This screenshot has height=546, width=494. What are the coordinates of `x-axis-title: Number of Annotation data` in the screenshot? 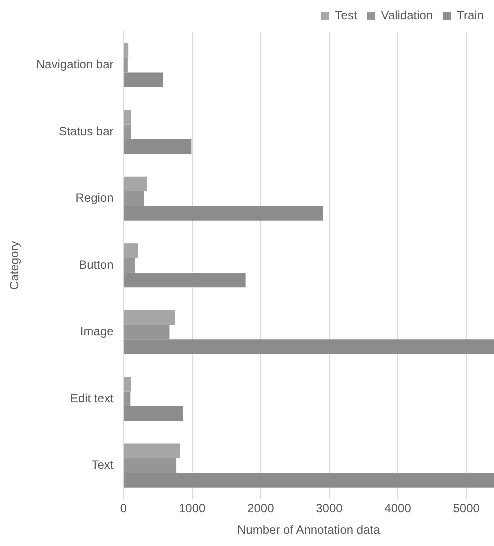 It's located at (309, 530).